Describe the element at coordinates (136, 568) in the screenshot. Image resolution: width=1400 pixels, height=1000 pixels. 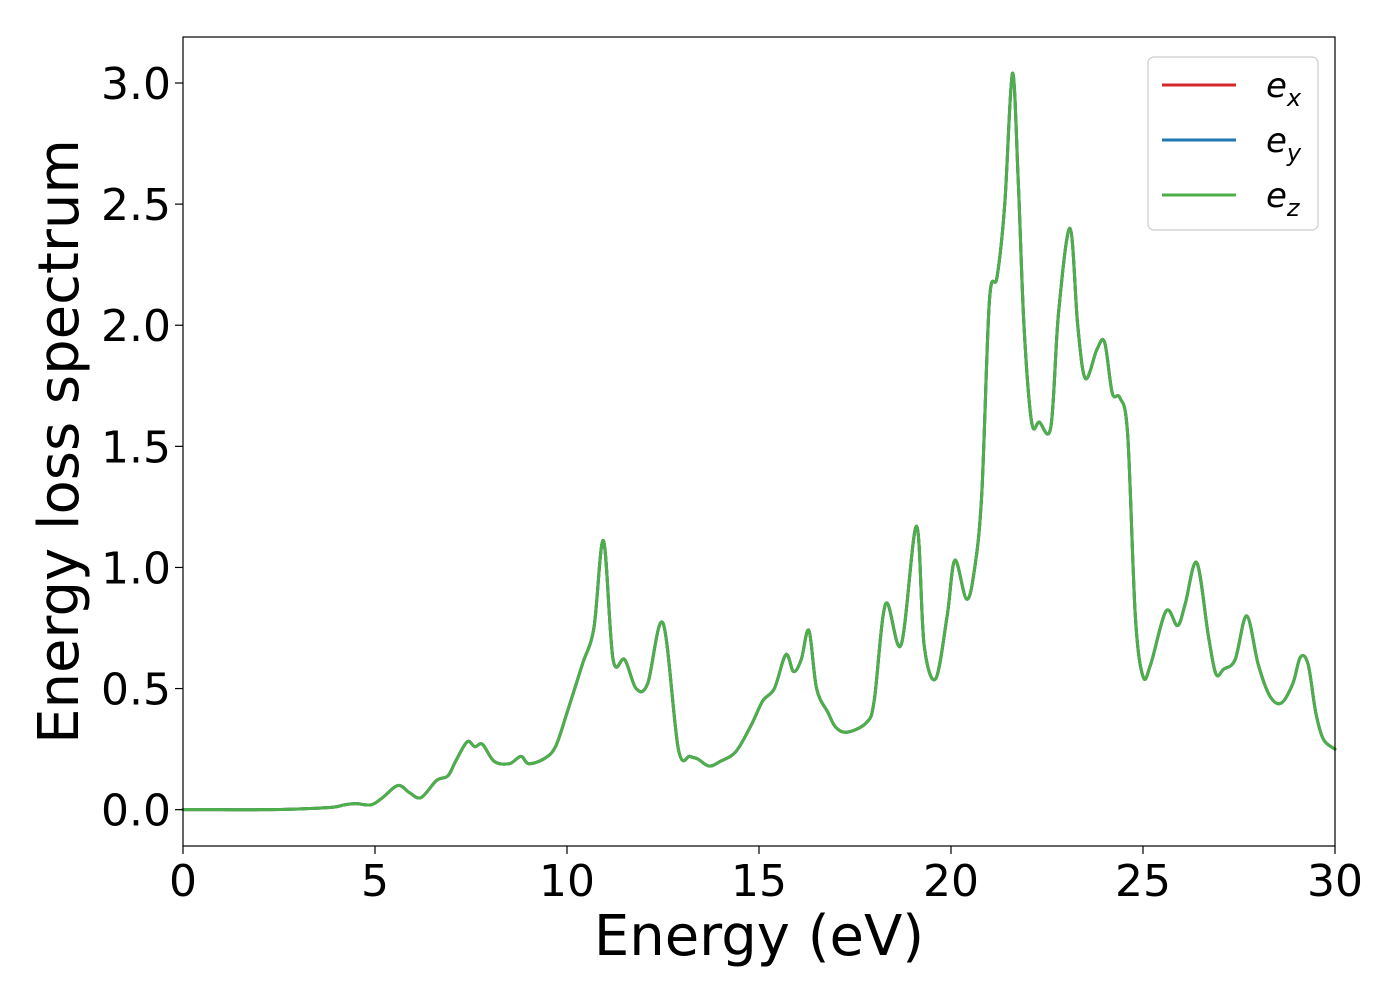
I see `y-tick-label: 1.0` at that location.